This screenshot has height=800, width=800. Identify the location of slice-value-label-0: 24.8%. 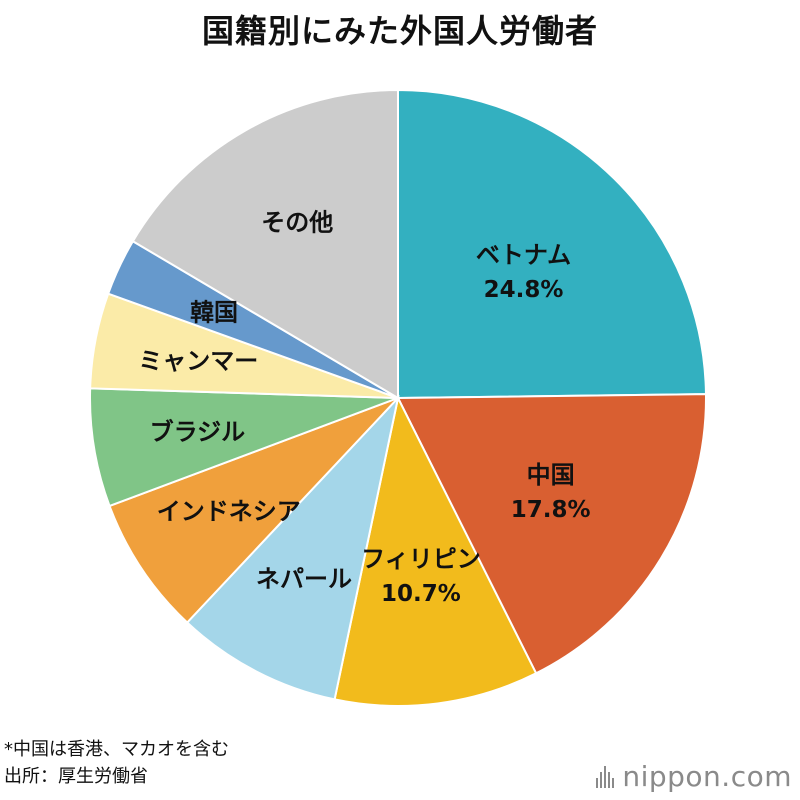
(524, 290).